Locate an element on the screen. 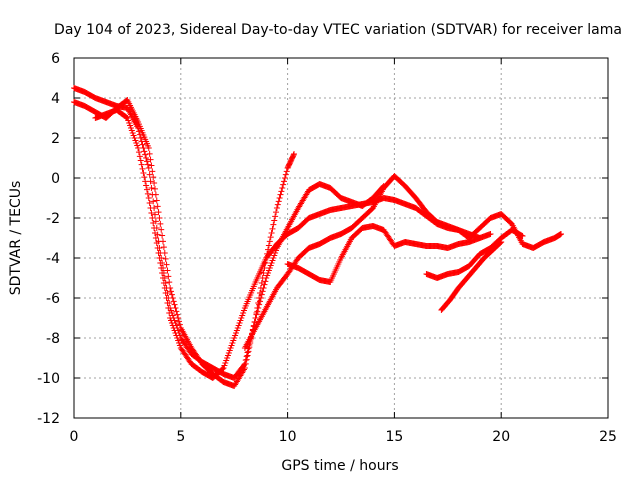 This screenshot has height=480, width=640. x-tick-label: 20 is located at coordinates (501, 437).